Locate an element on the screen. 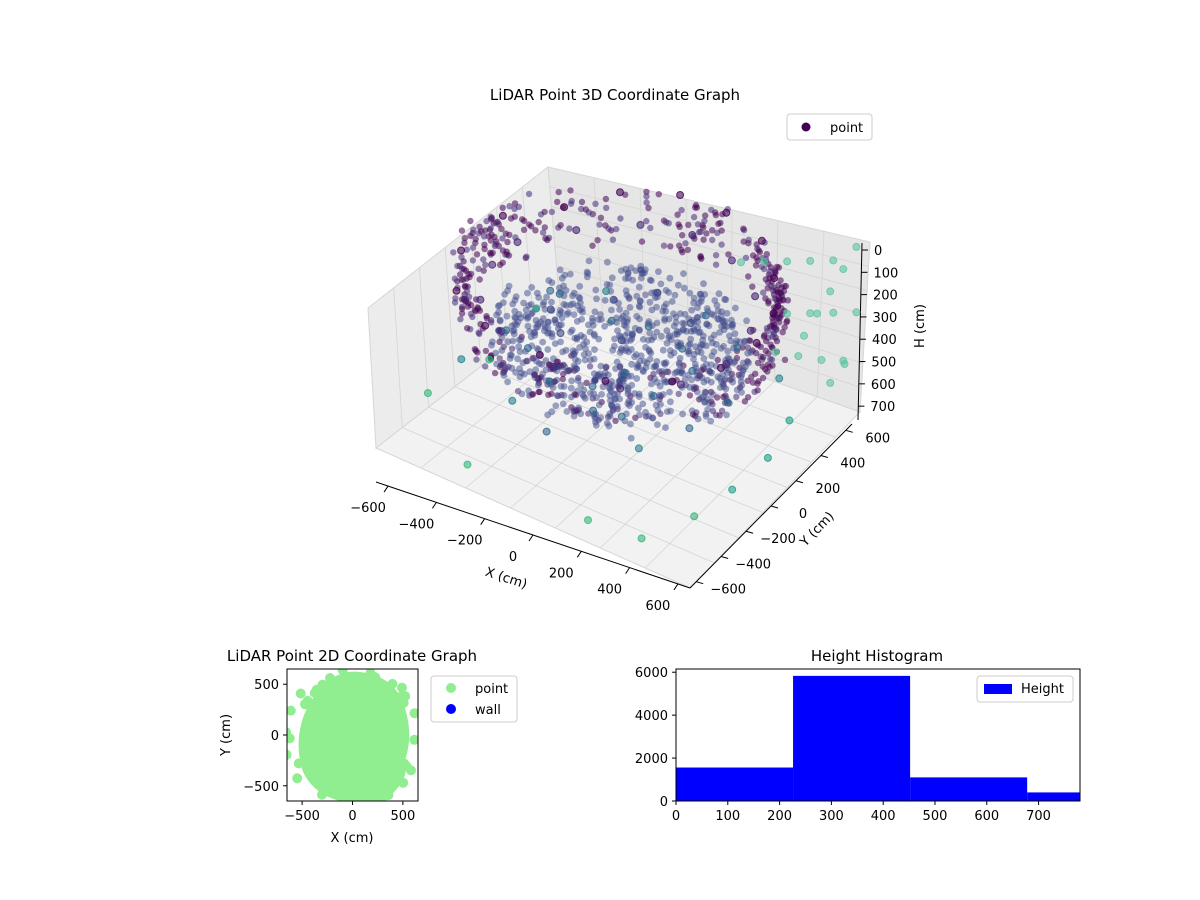  y-tick-label-2d: −500 is located at coordinates (261, 787).